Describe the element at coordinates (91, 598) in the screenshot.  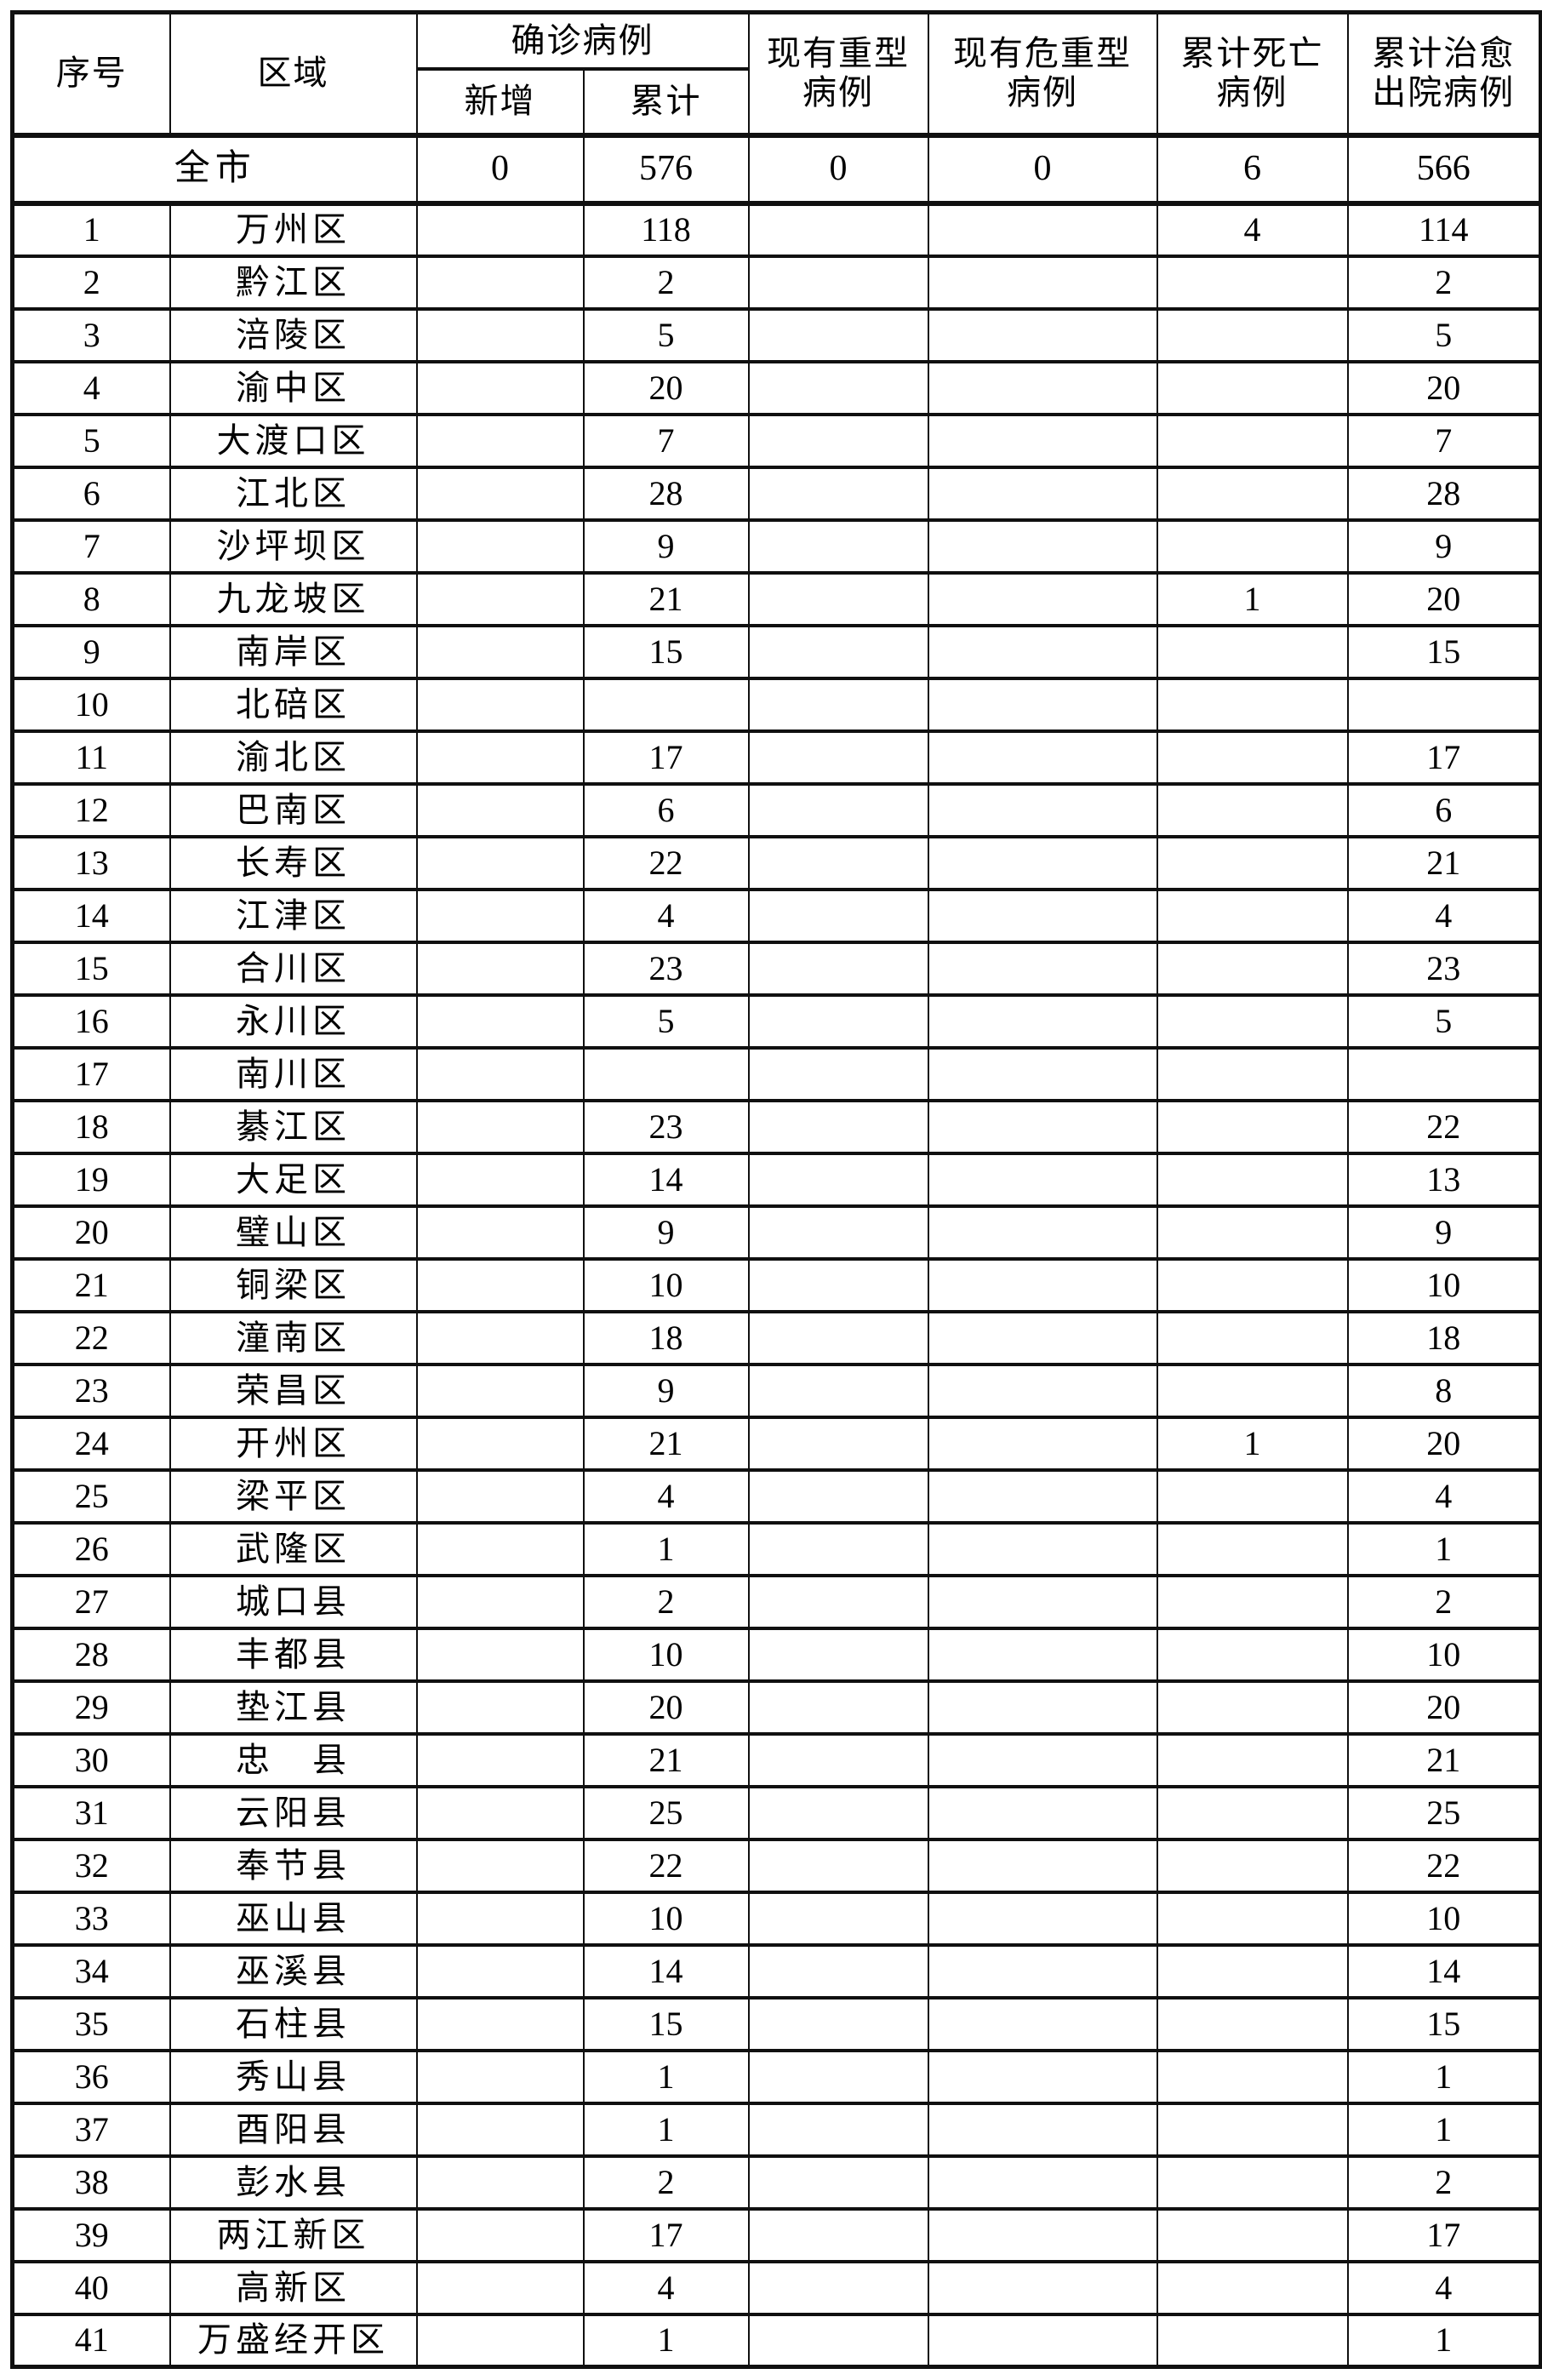
I see `cell-no: 8` at that location.